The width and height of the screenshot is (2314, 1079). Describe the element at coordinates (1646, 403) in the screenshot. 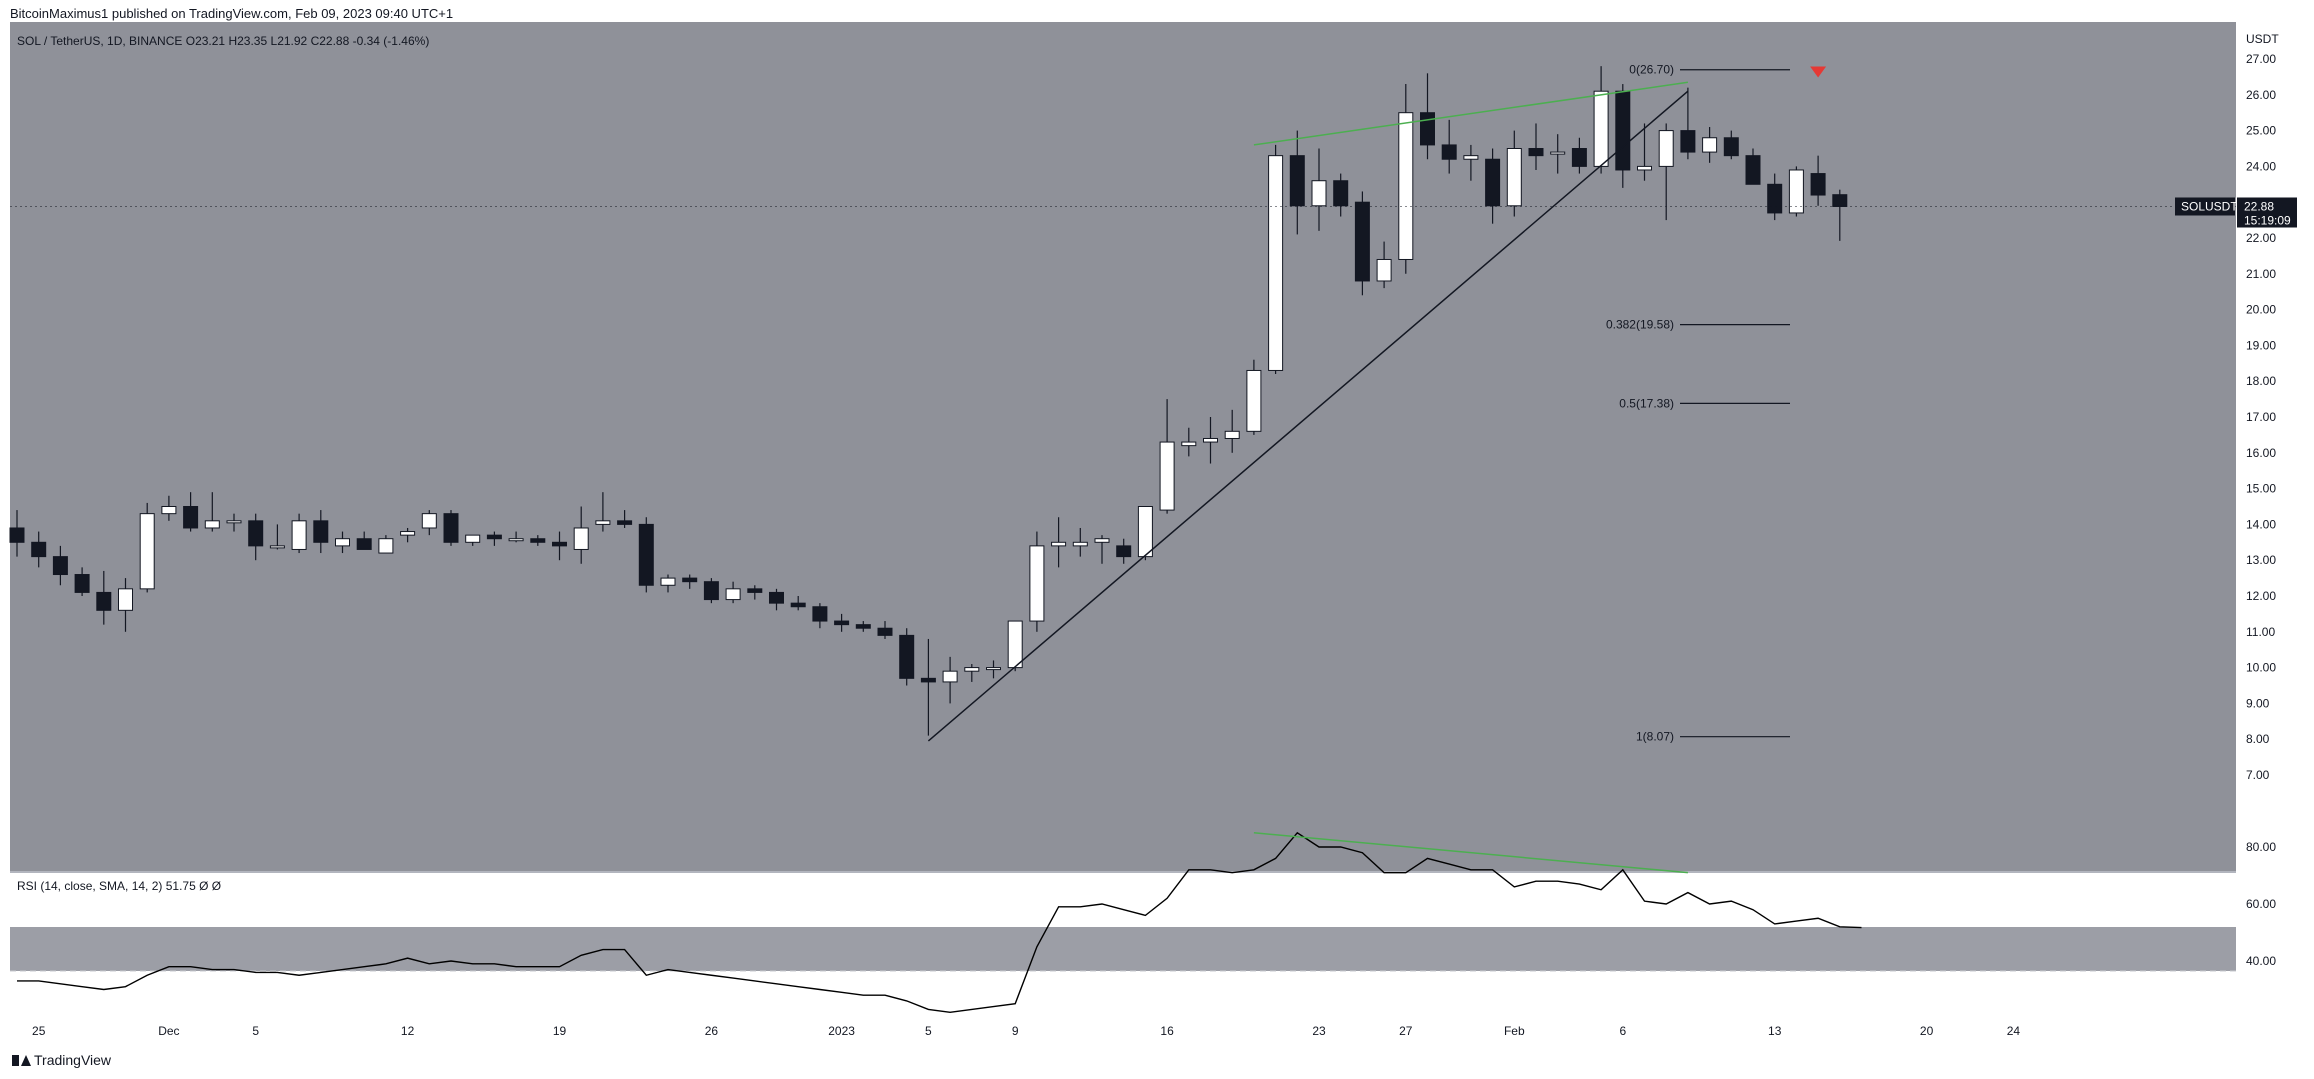

I see `fib-level-label: 0.5(17.38)` at that location.